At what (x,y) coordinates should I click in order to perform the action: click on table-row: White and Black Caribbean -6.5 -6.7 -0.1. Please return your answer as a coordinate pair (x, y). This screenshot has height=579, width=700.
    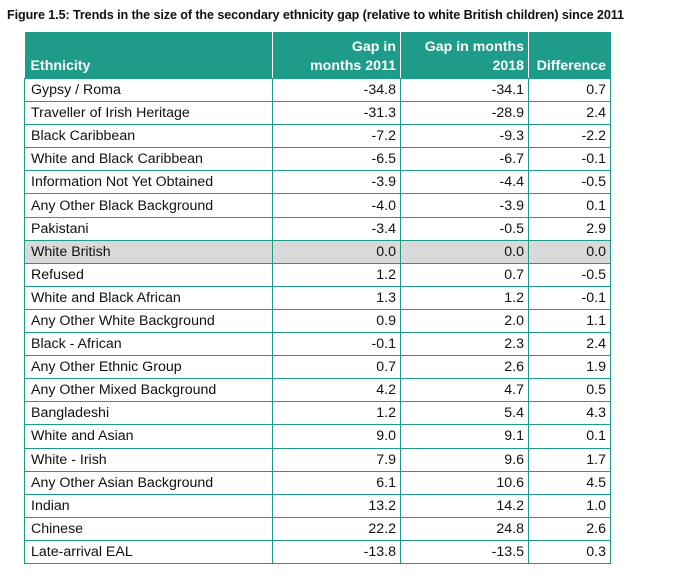
    Looking at the image, I should click on (317, 159).